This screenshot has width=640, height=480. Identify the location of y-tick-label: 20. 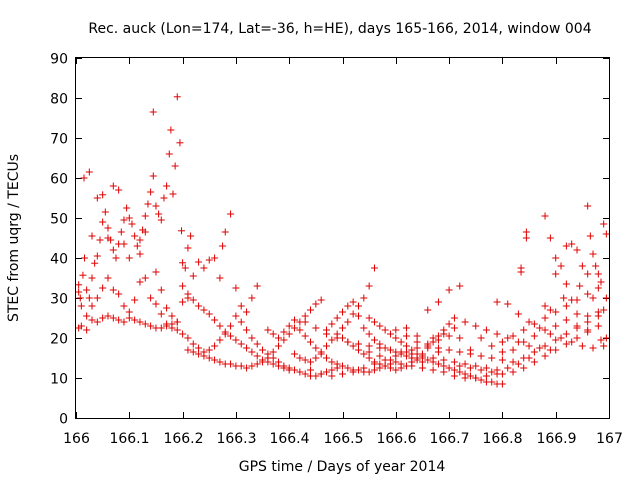
(59, 340).